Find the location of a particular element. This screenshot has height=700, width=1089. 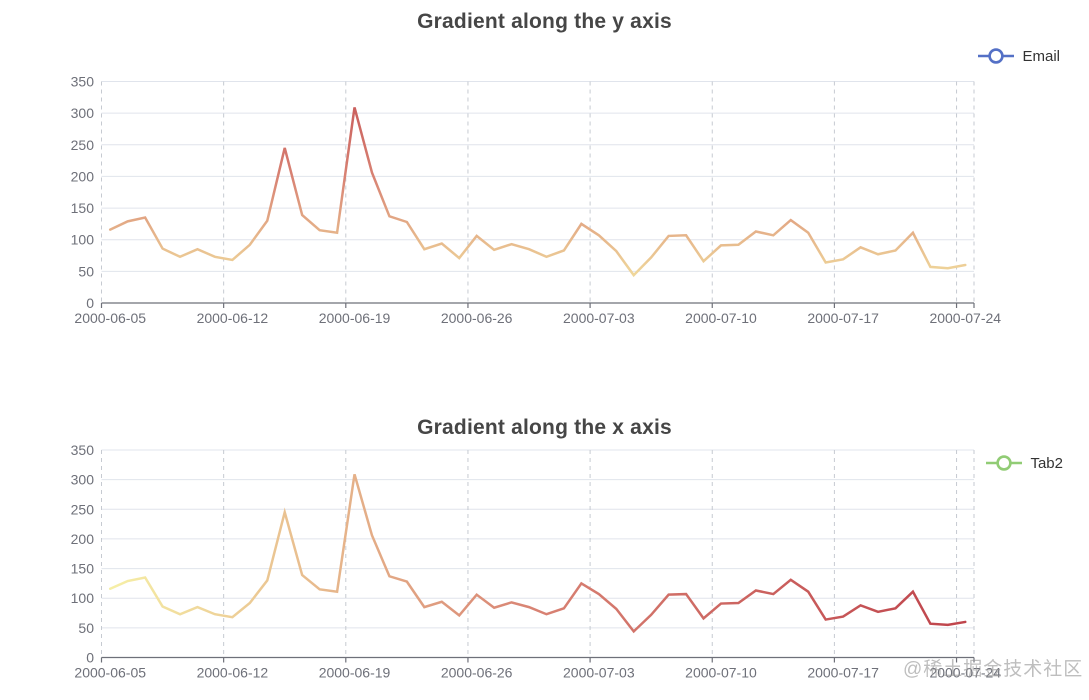

watermark: @稀土掘金技术社区 is located at coordinates (993, 669).